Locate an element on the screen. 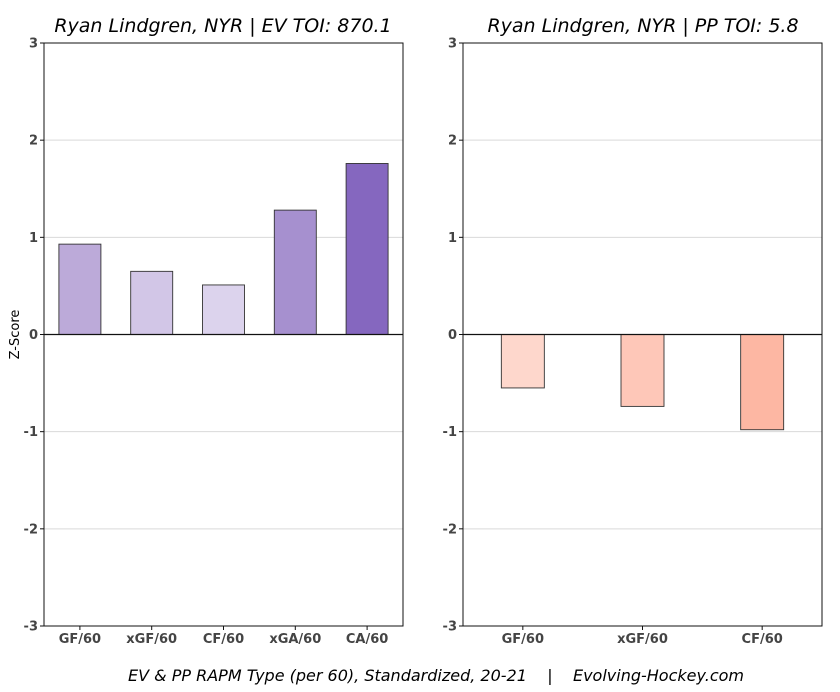  pp-ytick-label: -3 is located at coordinates (450, 627).